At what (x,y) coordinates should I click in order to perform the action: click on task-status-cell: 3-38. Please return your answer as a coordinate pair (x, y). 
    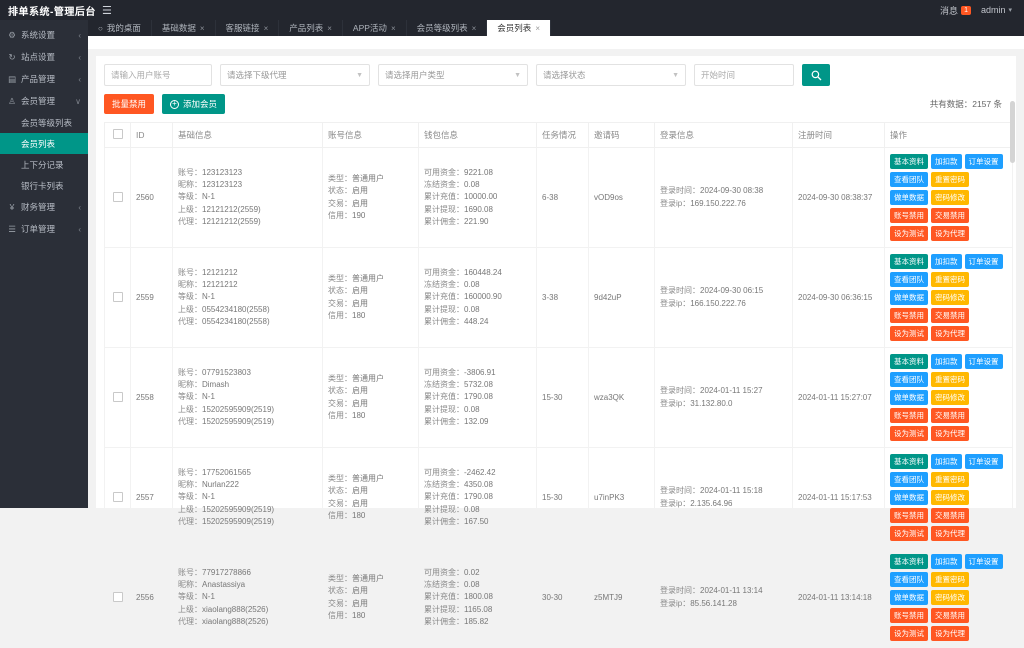
    Looking at the image, I should click on (563, 298).